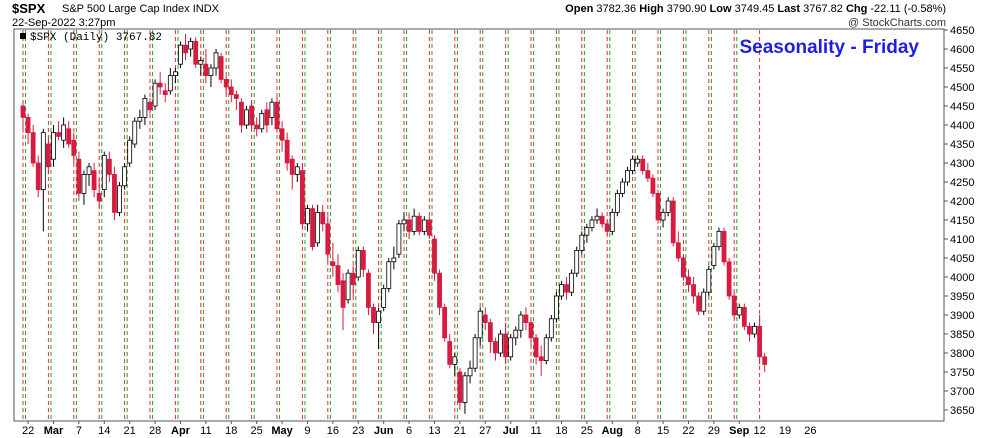 This screenshot has height=438, width=990. What do you see at coordinates (686, 9) in the screenshot?
I see `high-value: 3790.90` at bounding box center [686, 9].